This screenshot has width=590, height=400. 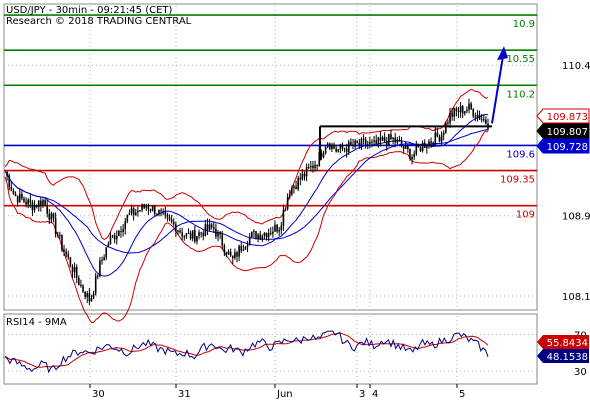 I want to click on level-label-resistance: 110.2, so click(x=520, y=94).